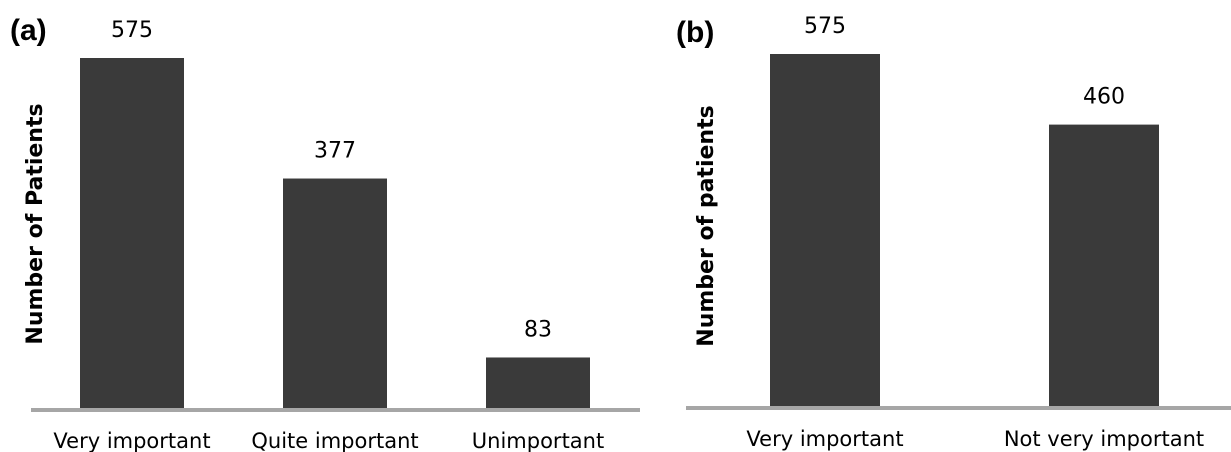 Image resolution: width=1231 pixels, height=452 pixels. Describe the element at coordinates (335, 293) in the screenshot. I see `panel-a-bar-quite-important` at that location.